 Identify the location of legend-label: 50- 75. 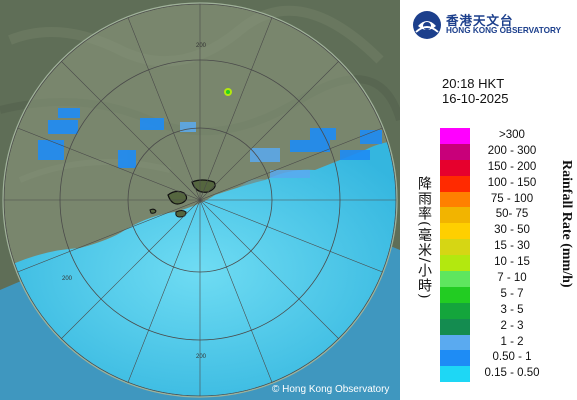
(512, 214).